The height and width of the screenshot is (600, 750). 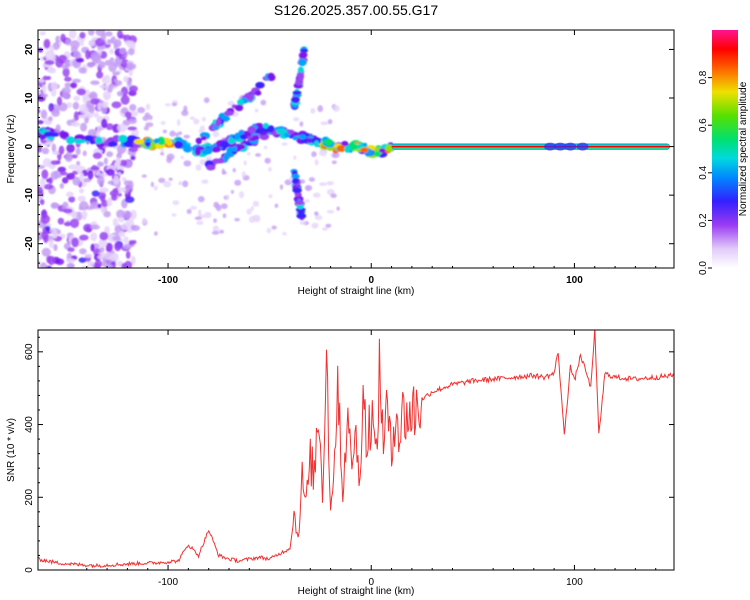 What do you see at coordinates (703, 268) in the screenshot?
I see `colorbar-tick-label: 0.0` at bounding box center [703, 268].